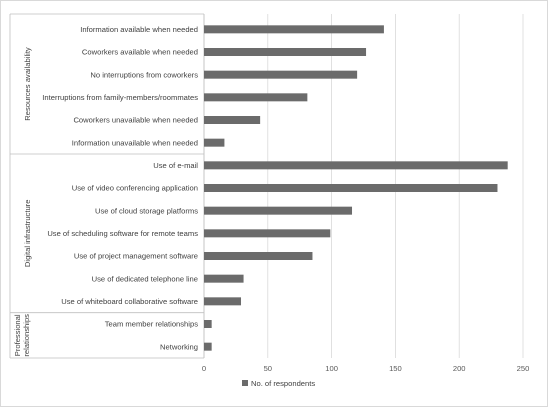 The image size is (550, 409). Describe the element at coordinates (204, 368) in the screenshot. I see `x-tick-label: 0` at that location.